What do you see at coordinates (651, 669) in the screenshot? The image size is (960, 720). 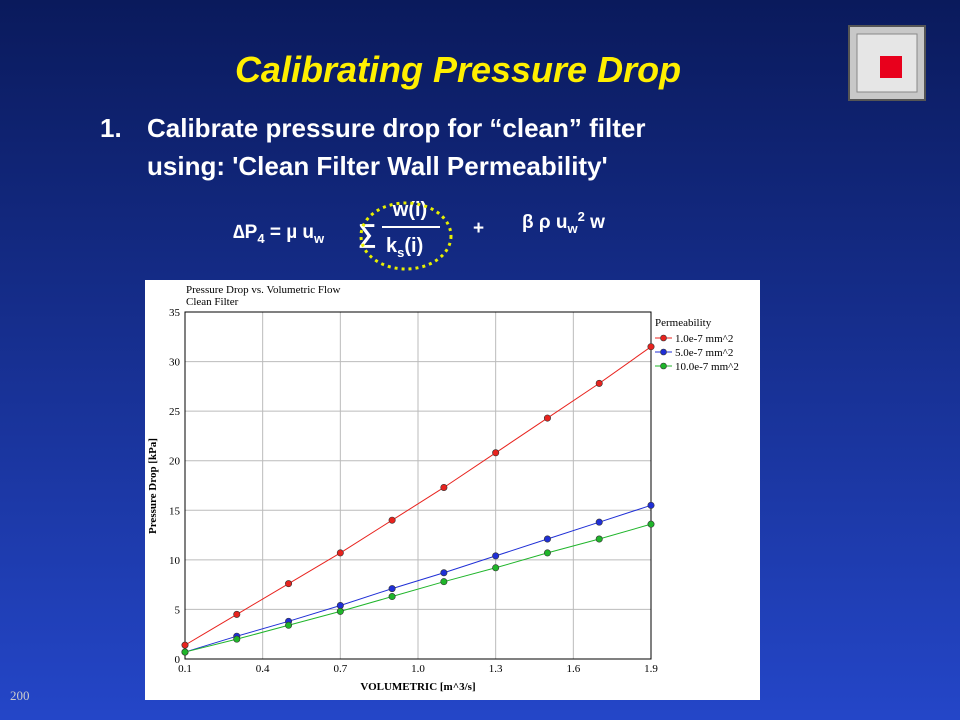 I see `x-tick-label: 1.9` at bounding box center [651, 669].